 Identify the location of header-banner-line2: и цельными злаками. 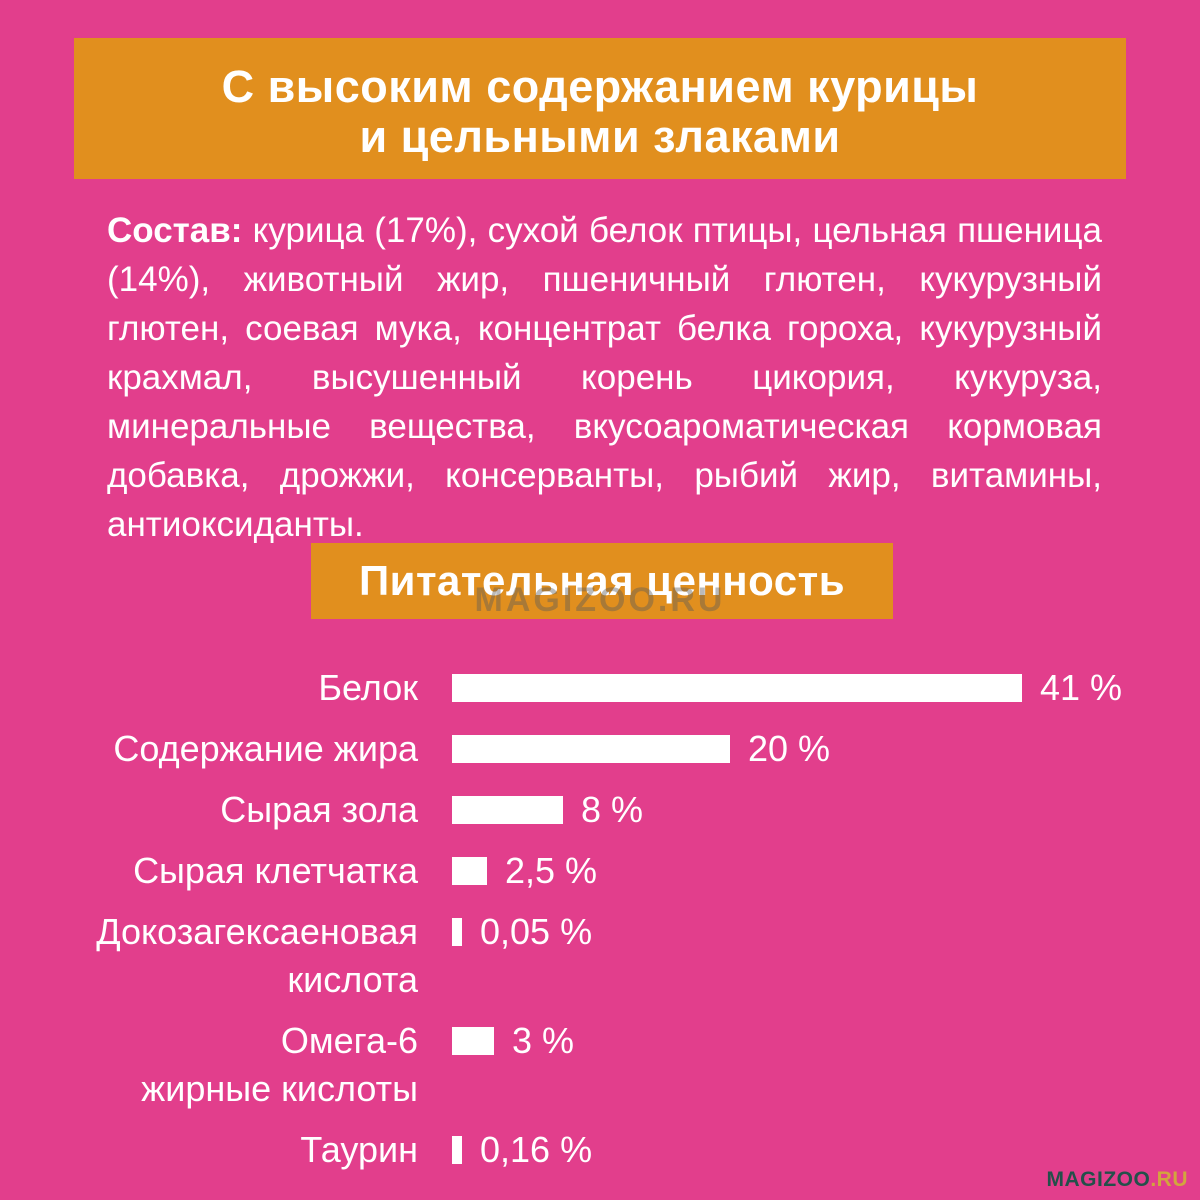
(600, 136).